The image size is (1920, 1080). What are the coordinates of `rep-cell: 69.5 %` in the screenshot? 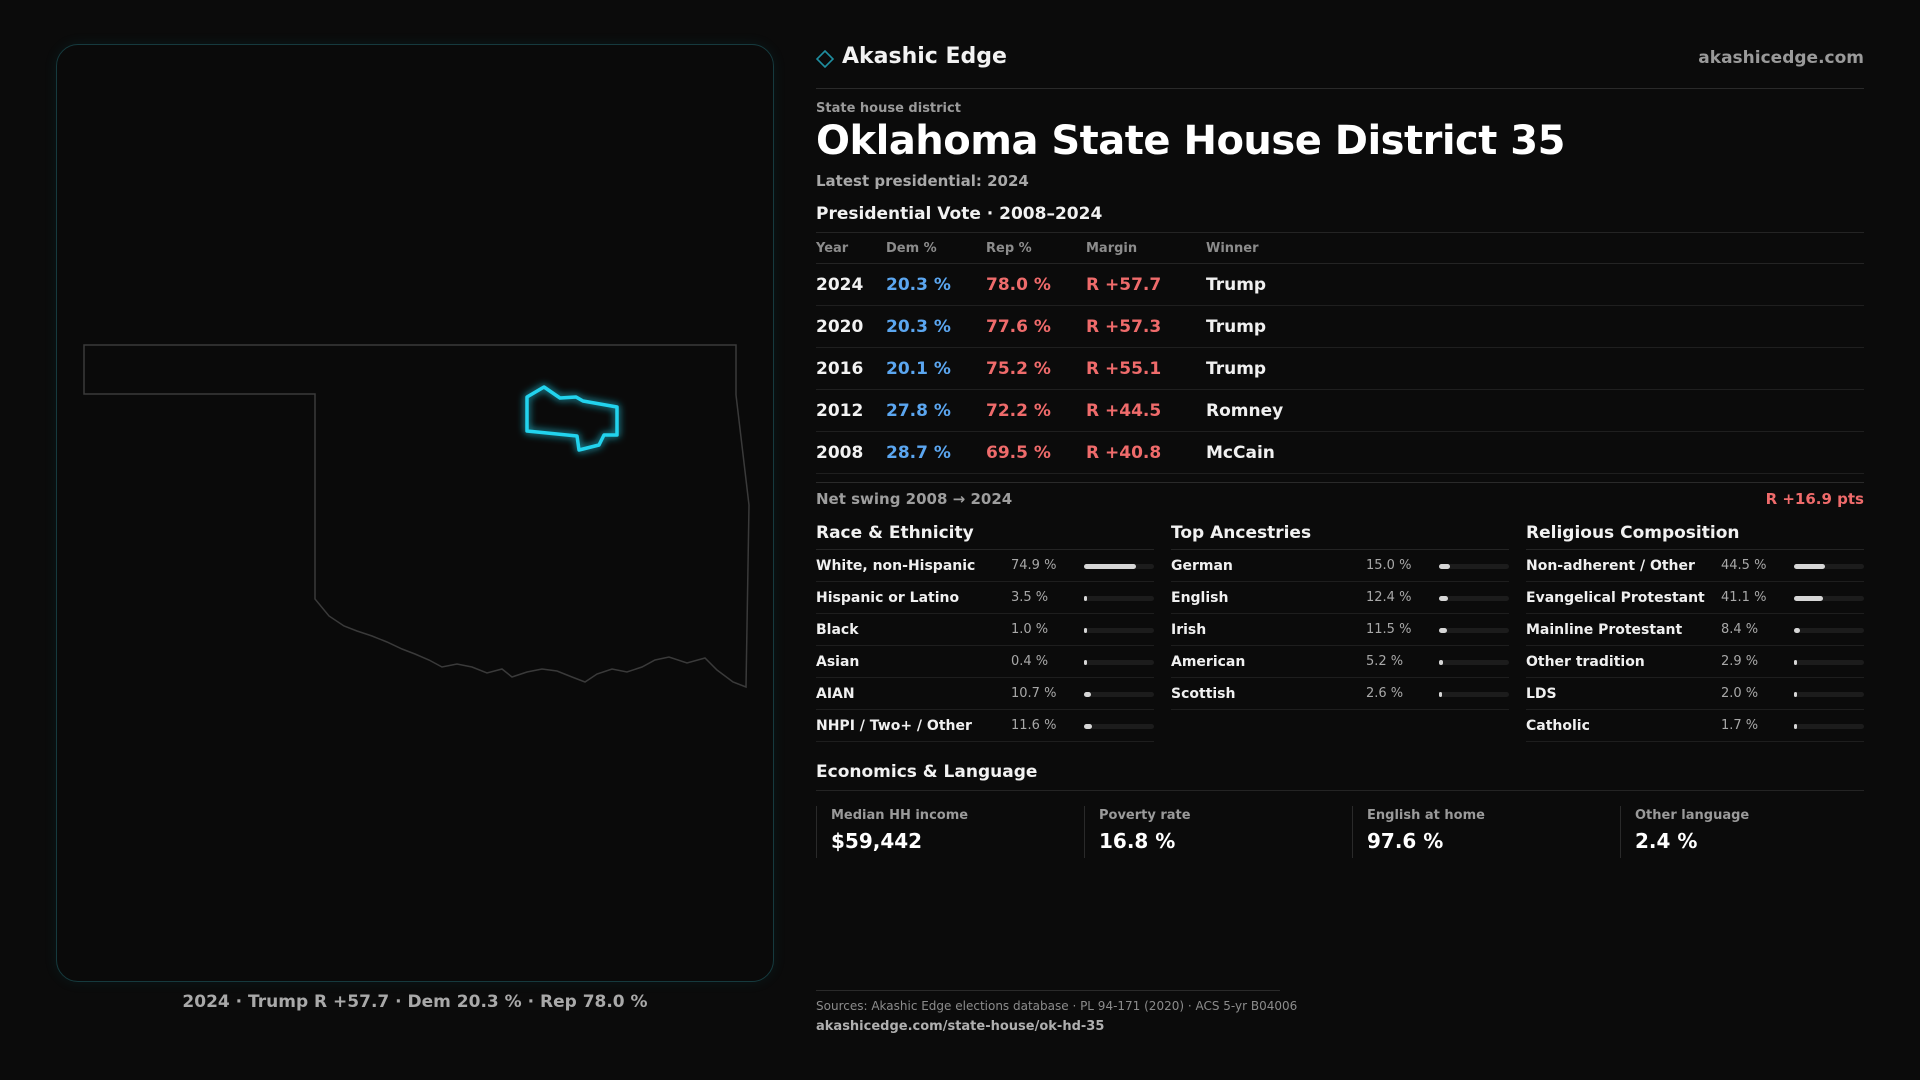 It's located at (1036, 452).